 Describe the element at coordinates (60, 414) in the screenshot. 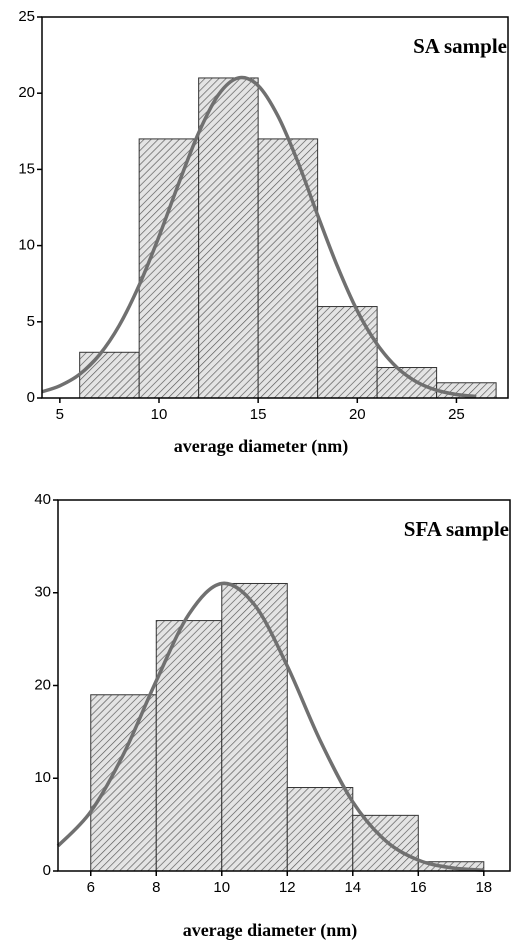

I see `x-tick-label: 5` at that location.